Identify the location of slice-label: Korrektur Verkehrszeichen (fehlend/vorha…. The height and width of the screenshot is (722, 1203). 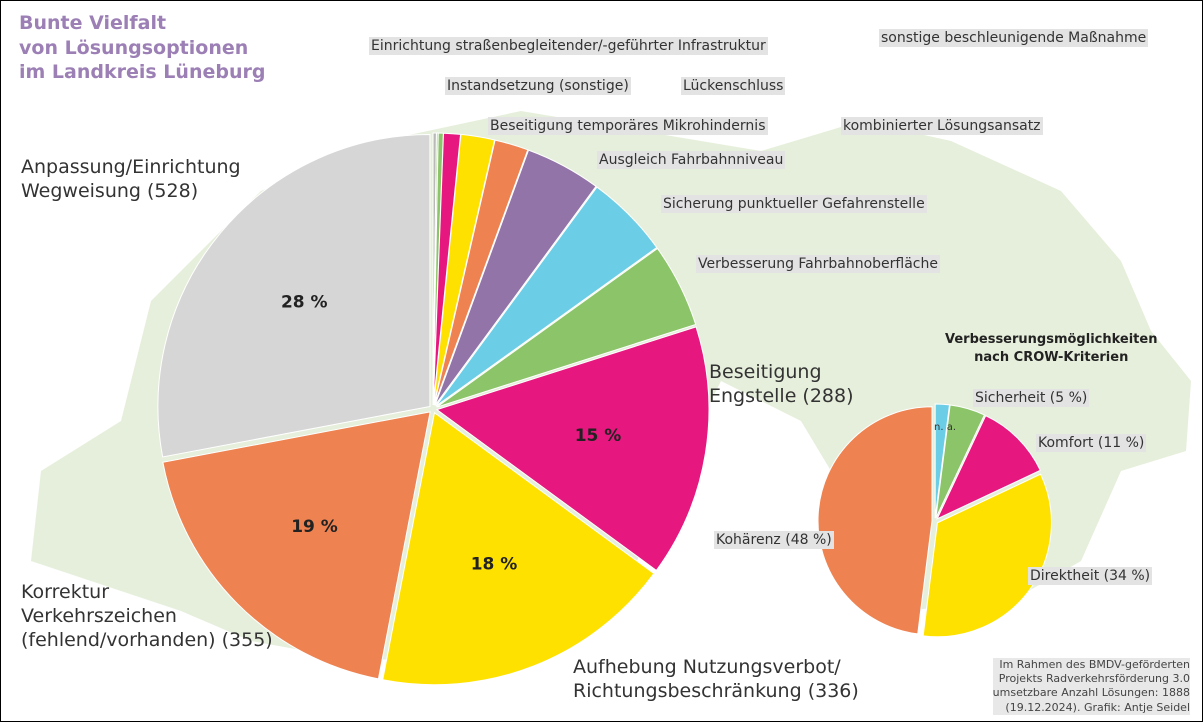
(147, 616).